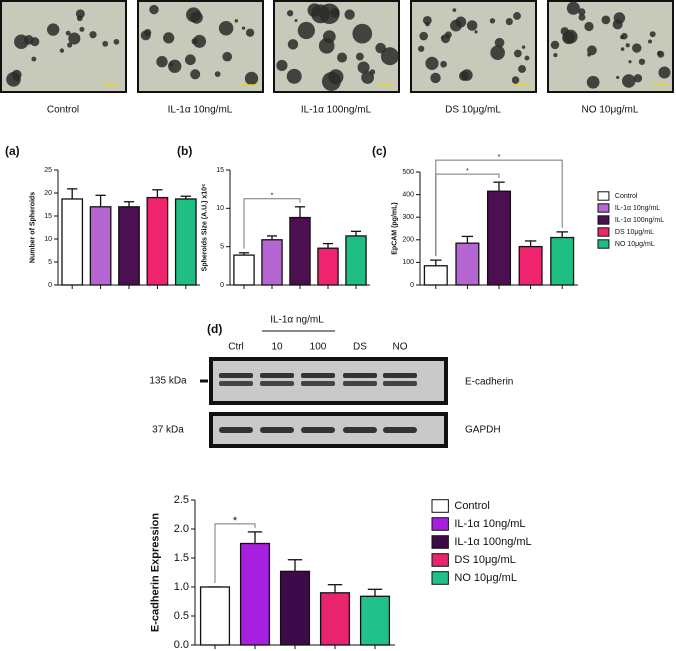  Describe the element at coordinates (63, 110) in the screenshot. I see `image-caption: Control` at that location.